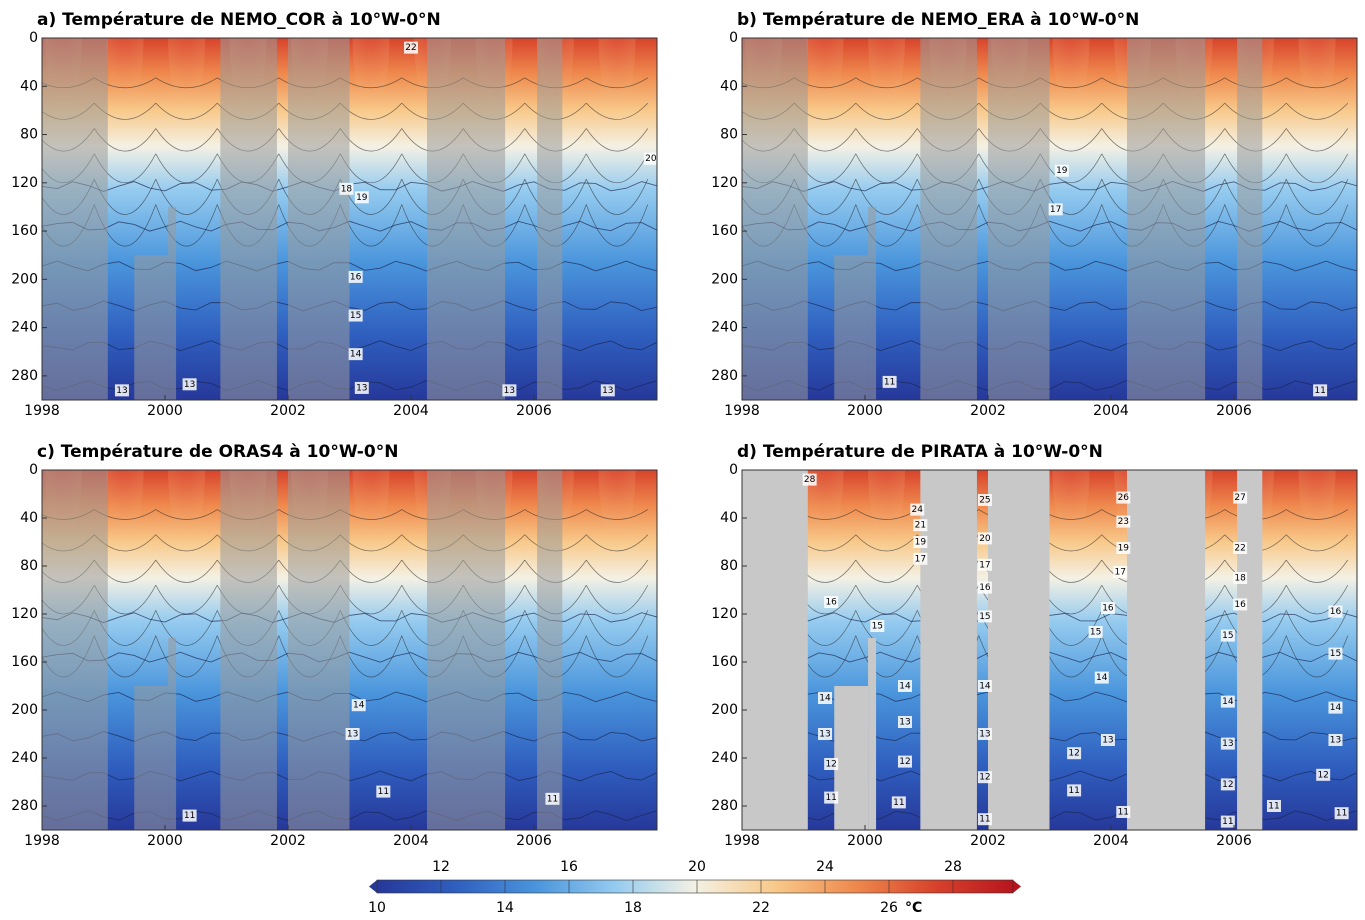 The image size is (1365, 920). Describe the element at coordinates (953, 867) in the screenshot. I see `colorbar-tick-label: 28` at that location.